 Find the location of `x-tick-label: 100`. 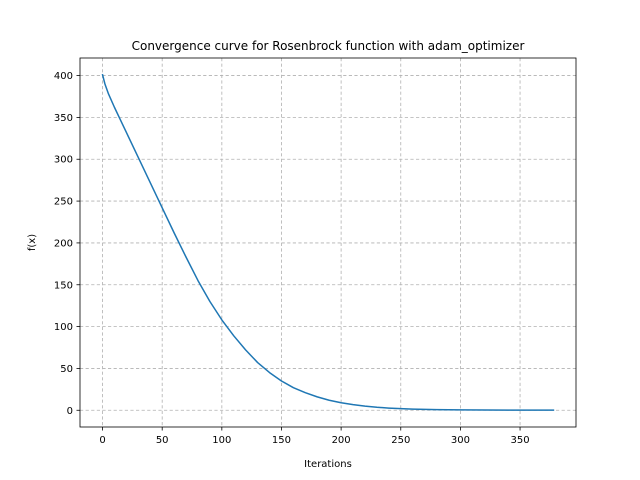

x-tick-label: 100 is located at coordinates (221, 440).